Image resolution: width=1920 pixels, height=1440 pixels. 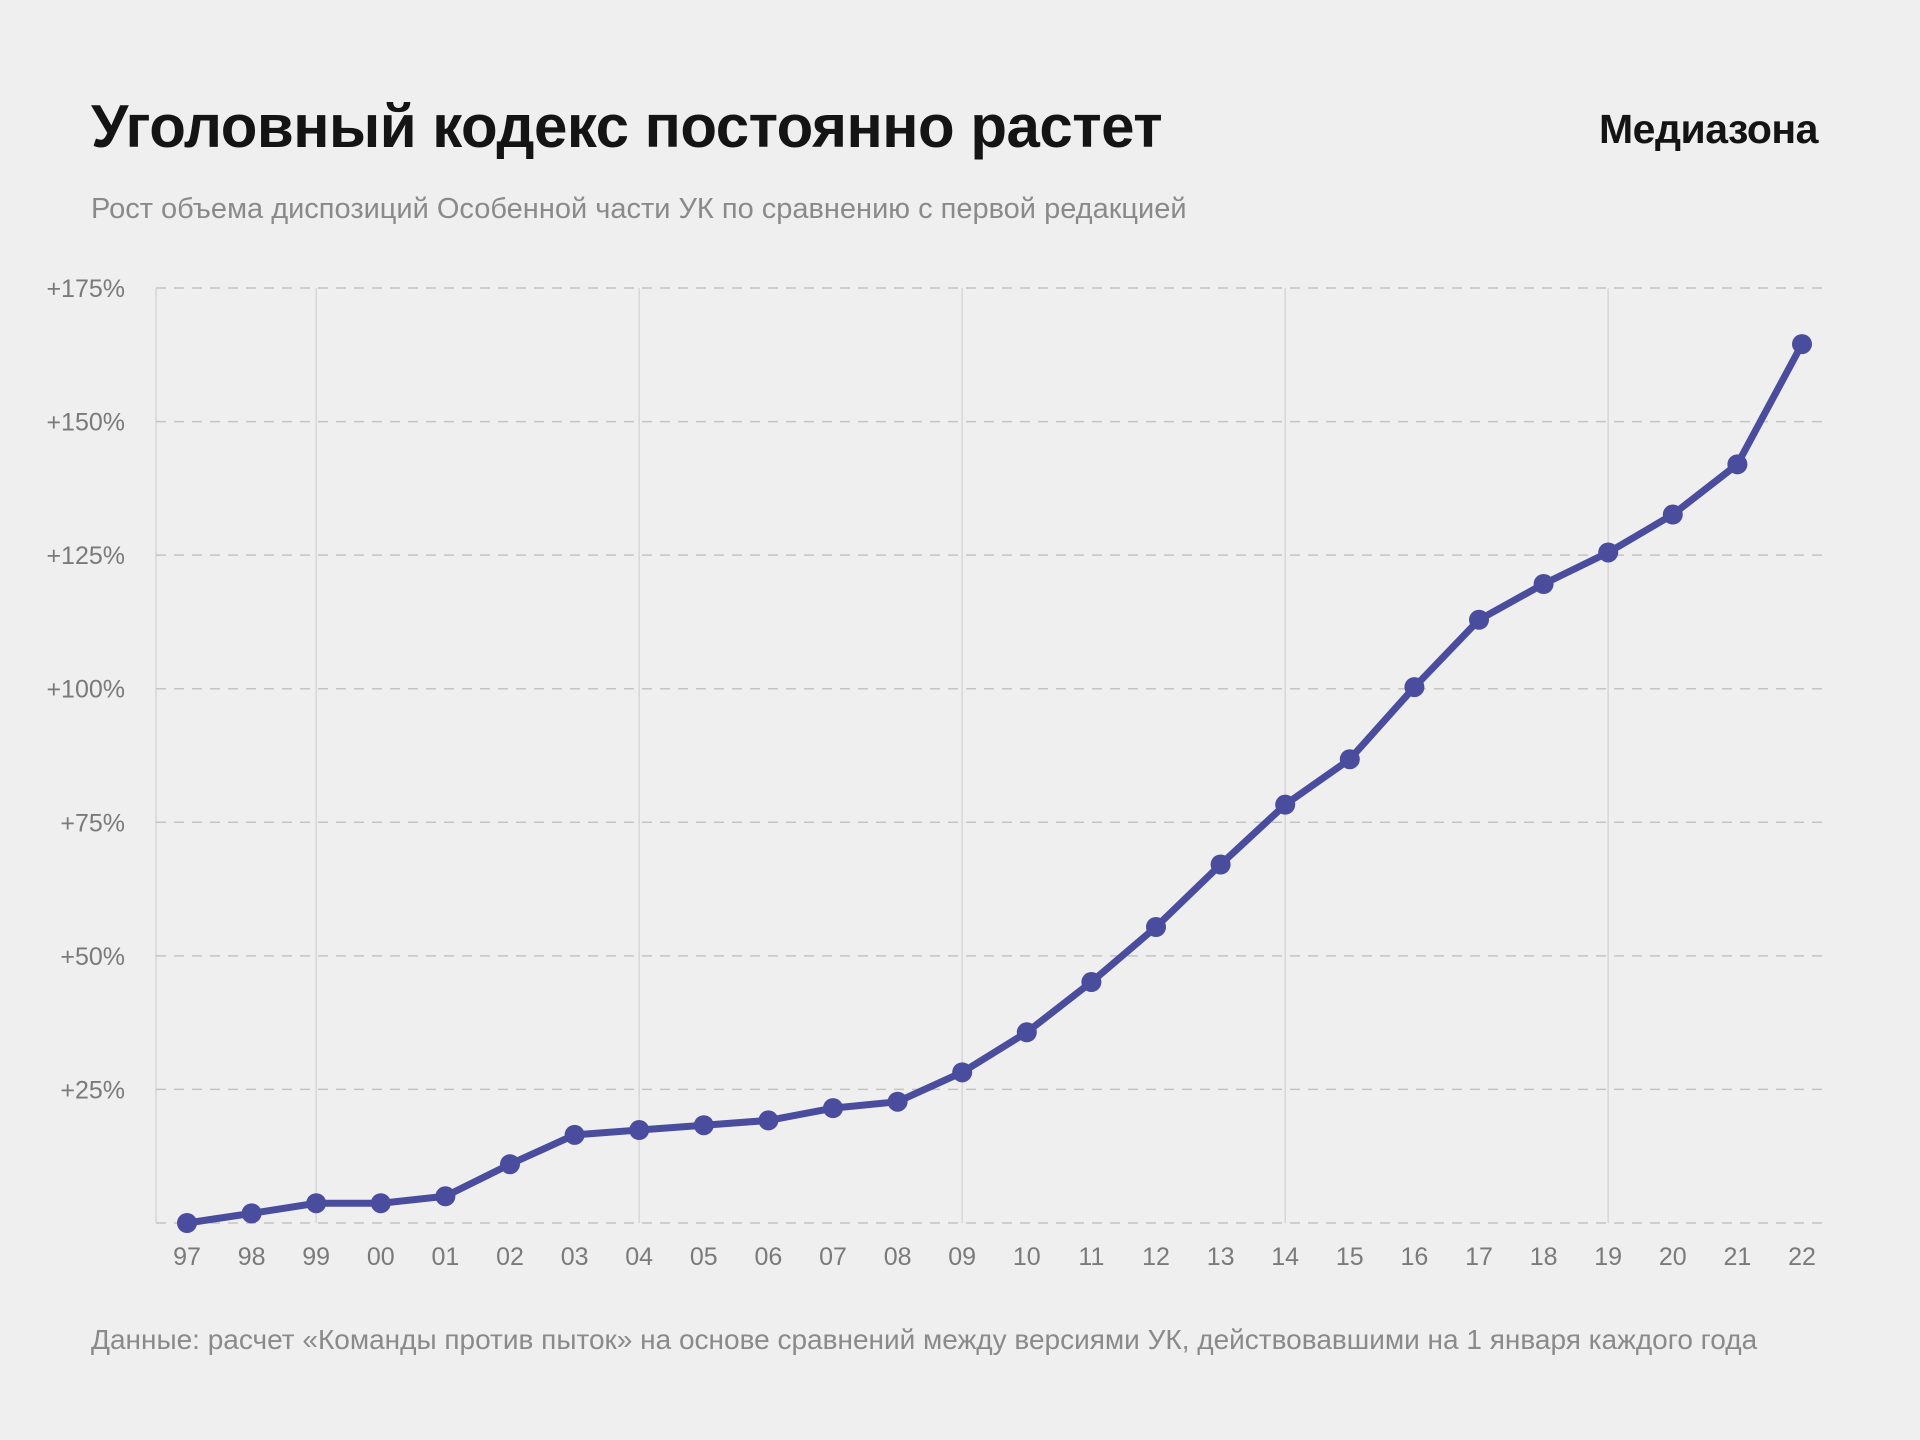 What do you see at coordinates (1027, 1257) in the screenshot?
I see `x-tick-label: 10` at bounding box center [1027, 1257].